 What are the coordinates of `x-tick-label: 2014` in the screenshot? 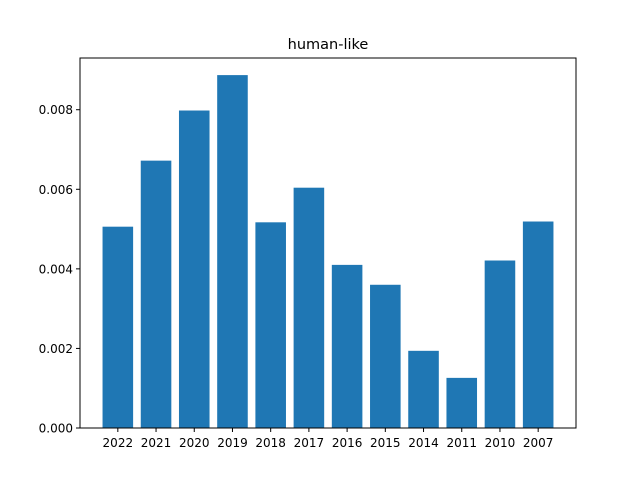 It's located at (423, 443).